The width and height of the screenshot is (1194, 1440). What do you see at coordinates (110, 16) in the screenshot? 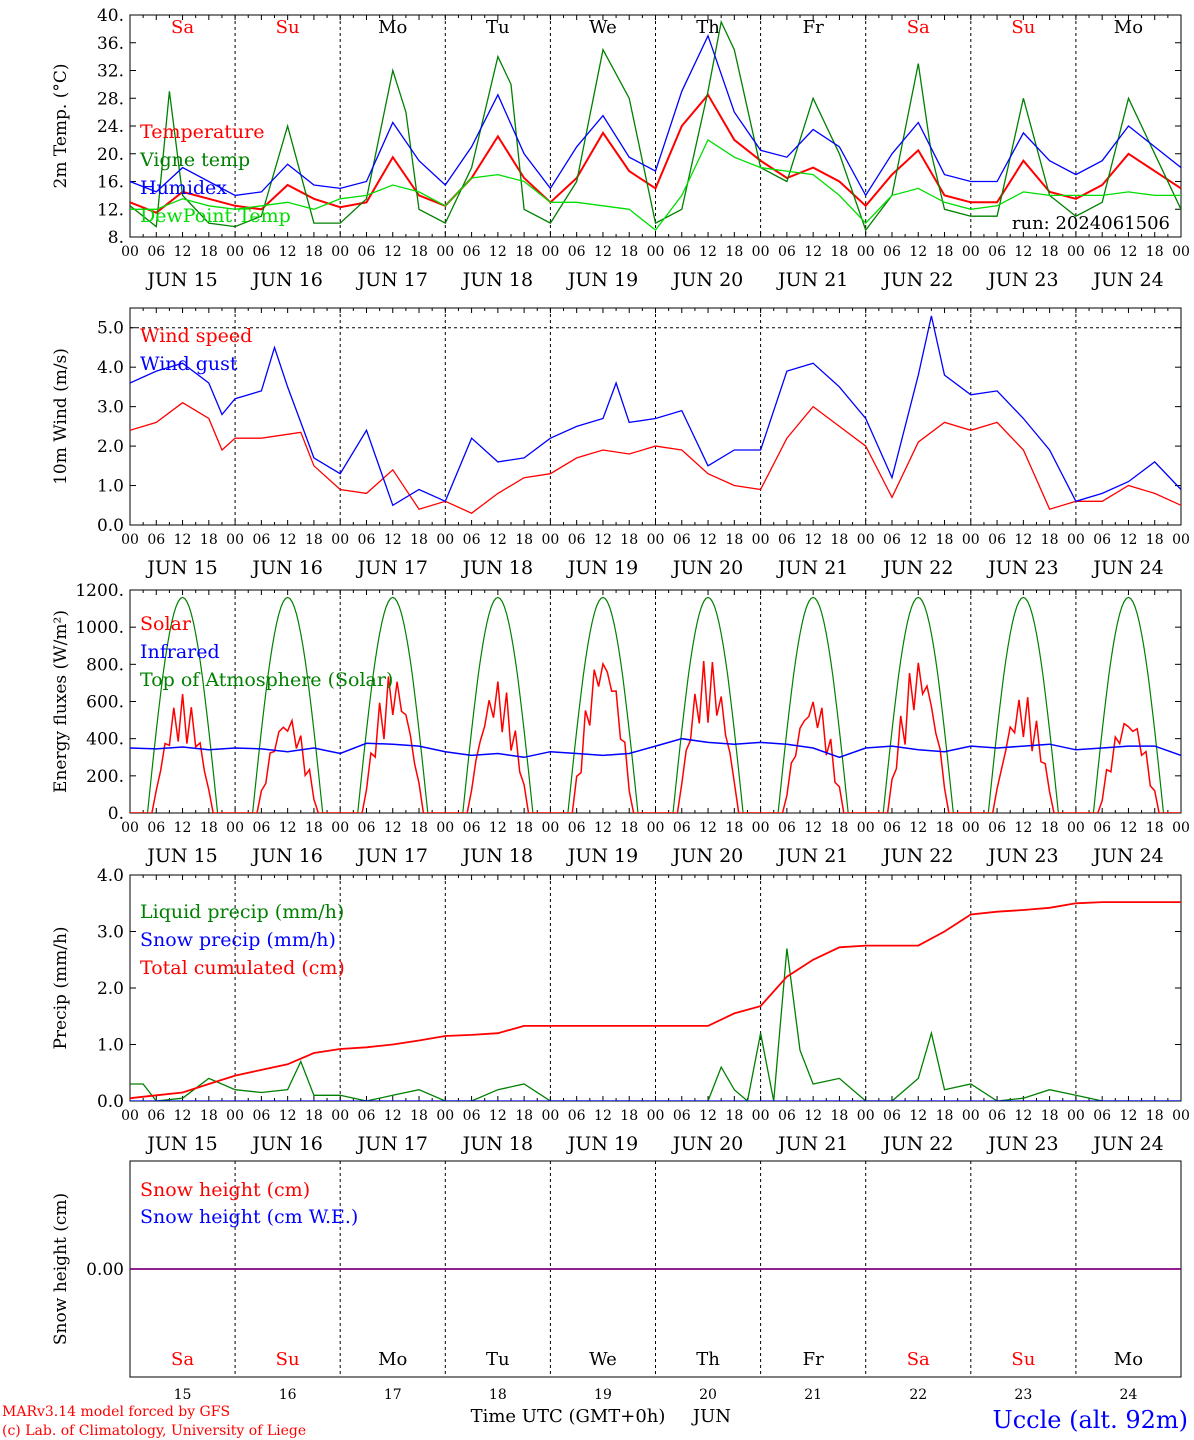
I see `y-tick-label: 40.` at bounding box center [110, 16].